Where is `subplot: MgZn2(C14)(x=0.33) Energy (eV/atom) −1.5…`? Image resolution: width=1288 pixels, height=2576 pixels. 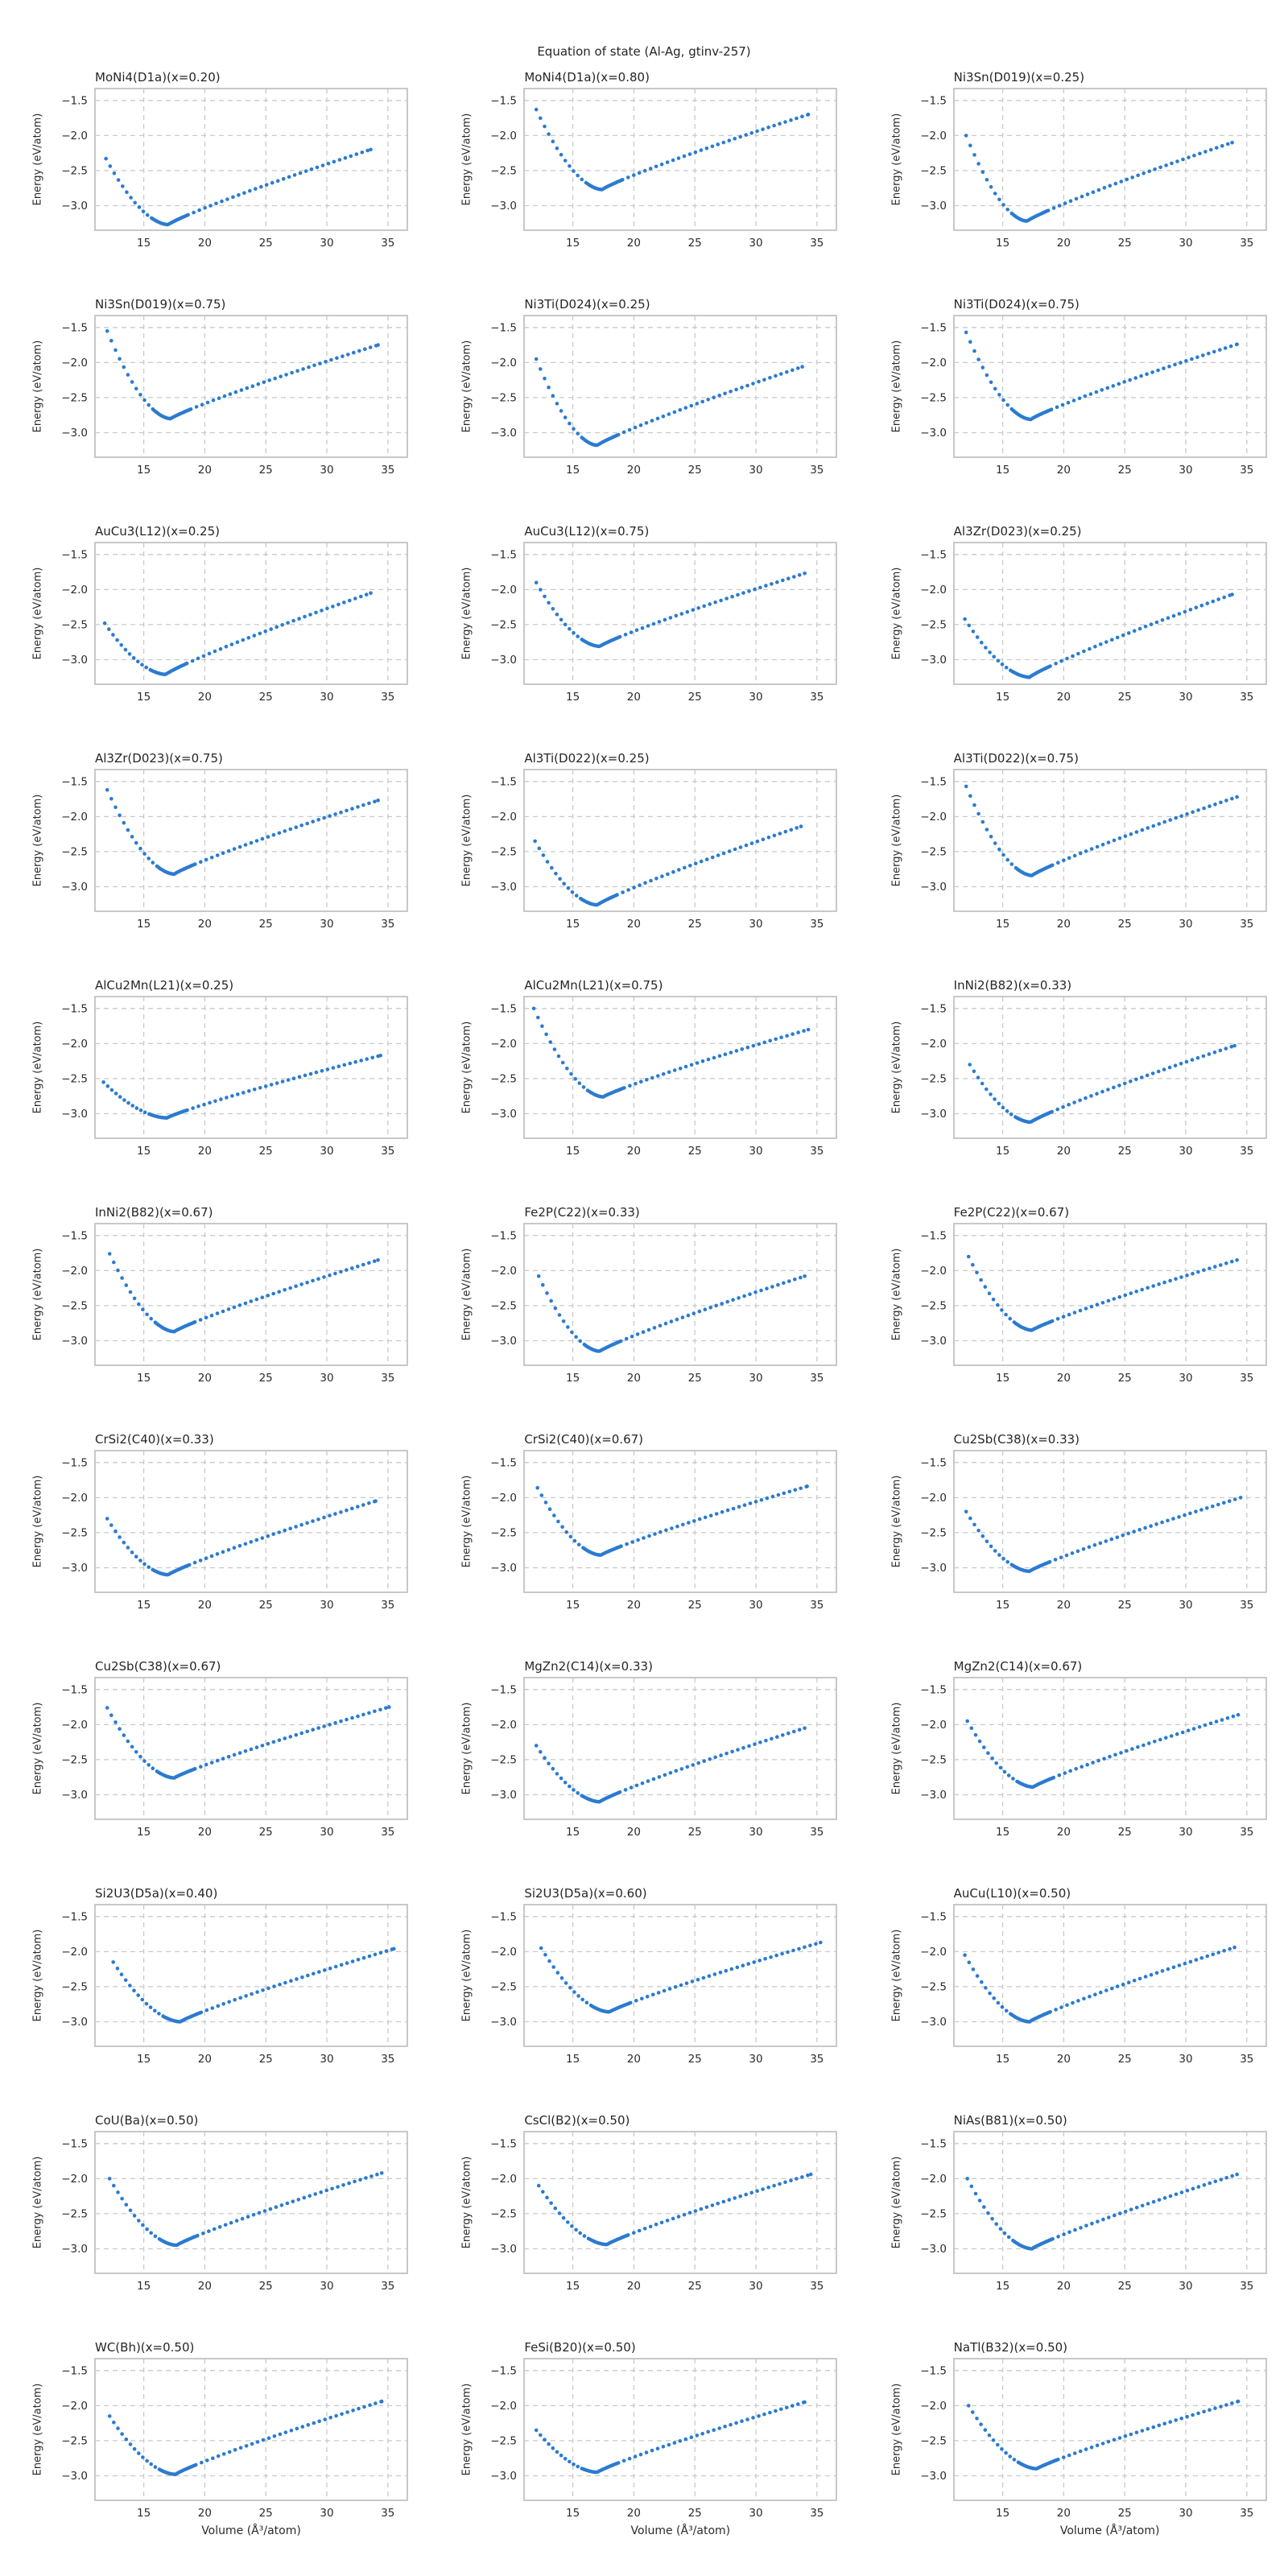 subplot: MgZn2(C14)(x=0.33) Energy (eV/atom) −1.5… is located at coordinates (643, 1770).